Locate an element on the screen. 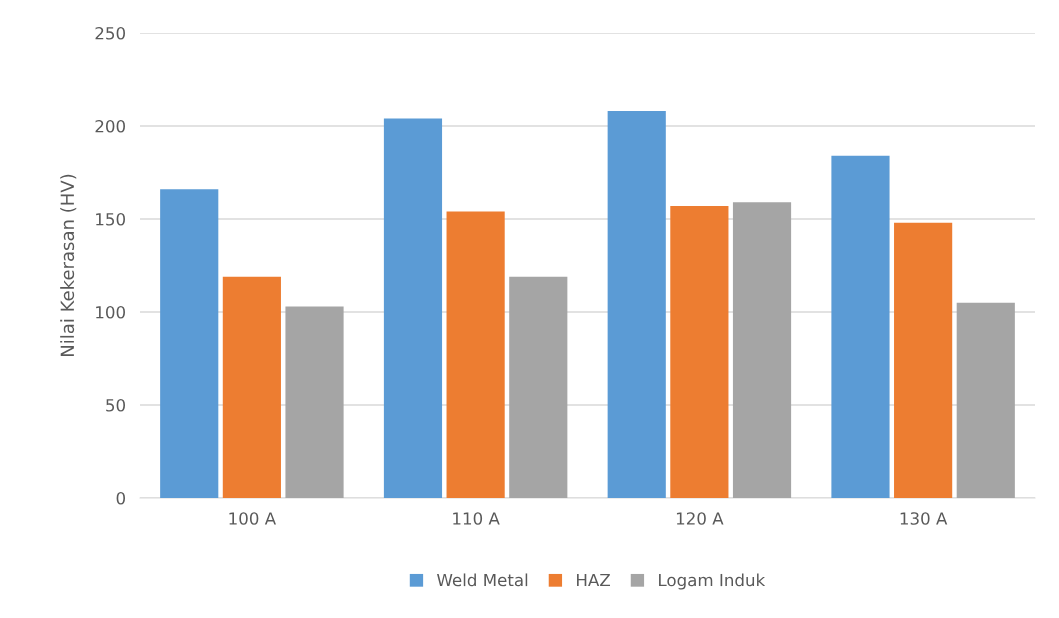 Image resolution: width=1059 pixels, height=618 pixels. legend-label: Weld Metal is located at coordinates (482, 580).